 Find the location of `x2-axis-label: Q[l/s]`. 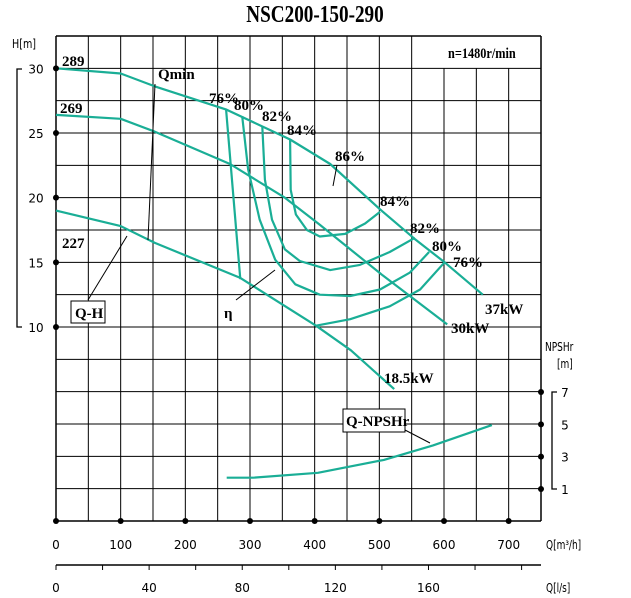

x2-axis-label: Q[l/s] is located at coordinates (558, 589).